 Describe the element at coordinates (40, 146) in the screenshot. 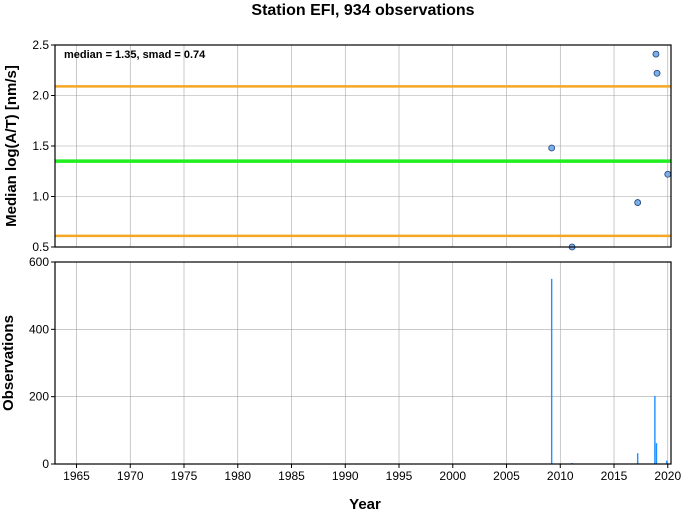

I see `top-y-tick-label: 1.5` at that location.